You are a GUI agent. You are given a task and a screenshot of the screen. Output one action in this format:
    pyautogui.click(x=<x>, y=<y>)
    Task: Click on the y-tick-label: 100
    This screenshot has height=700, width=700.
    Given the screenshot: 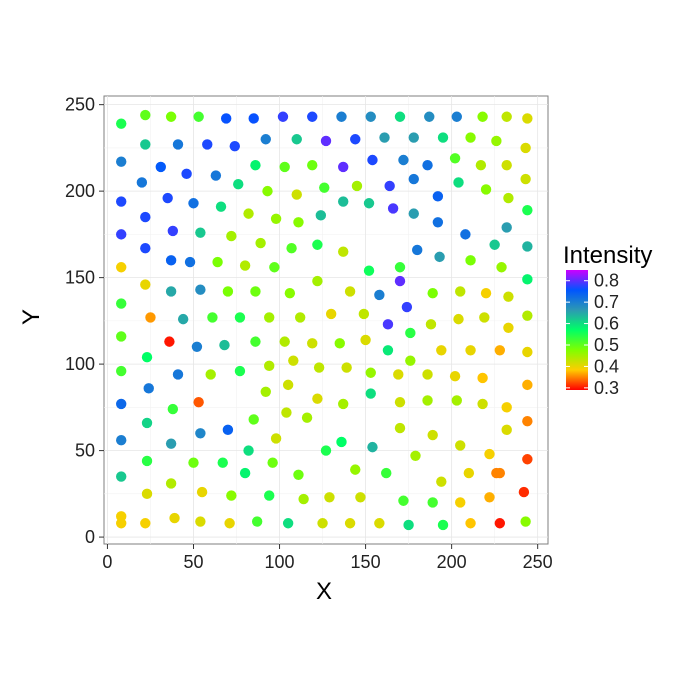 What is the action you would take?
    pyautogui.click(x=80, y=364)
    